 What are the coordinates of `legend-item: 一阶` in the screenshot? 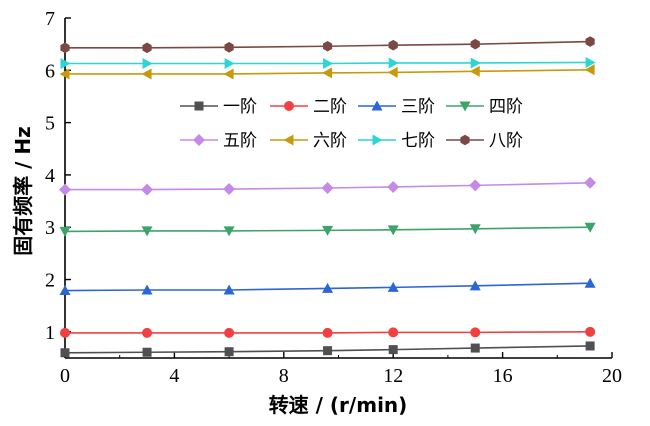 It's located at (218, 107).